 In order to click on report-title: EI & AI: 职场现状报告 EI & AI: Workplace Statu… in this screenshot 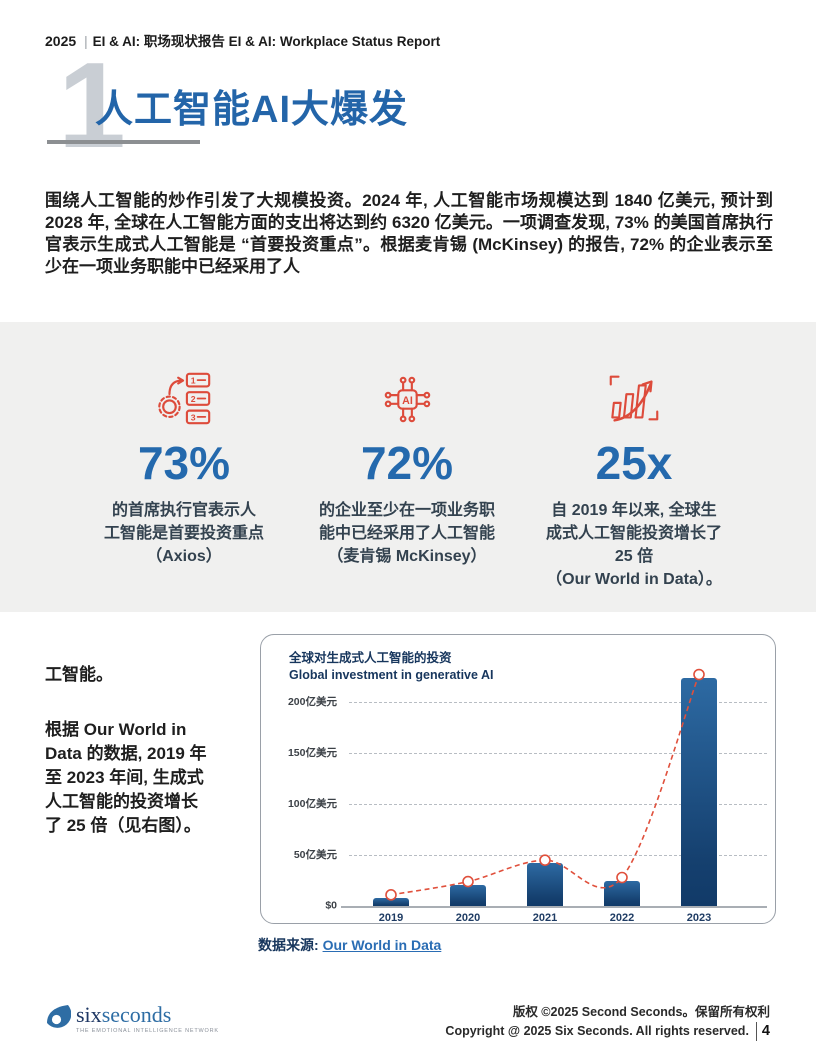, I will do `click(266, 41)`.